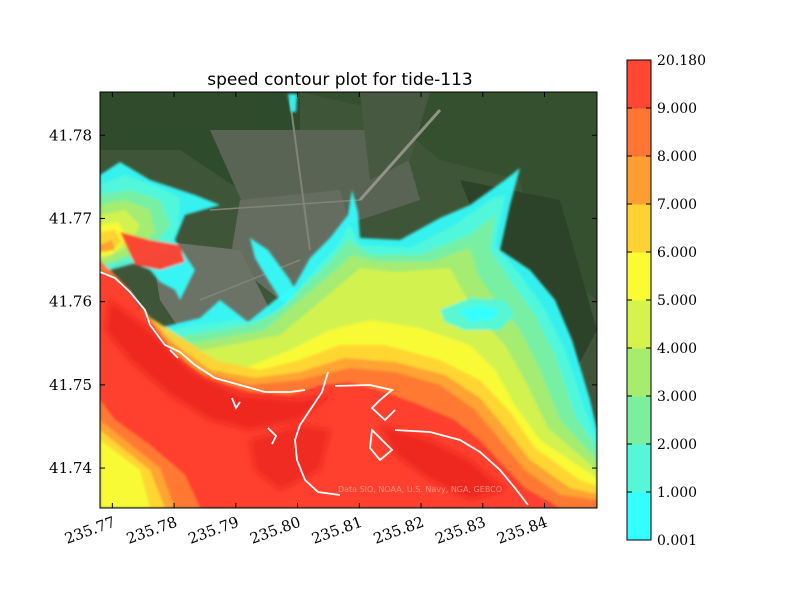 This screenshot has width=800, height=600. Describe the element at coordinates (272, 436) in the screenshot. I see `shoreline-small-b` at that location.